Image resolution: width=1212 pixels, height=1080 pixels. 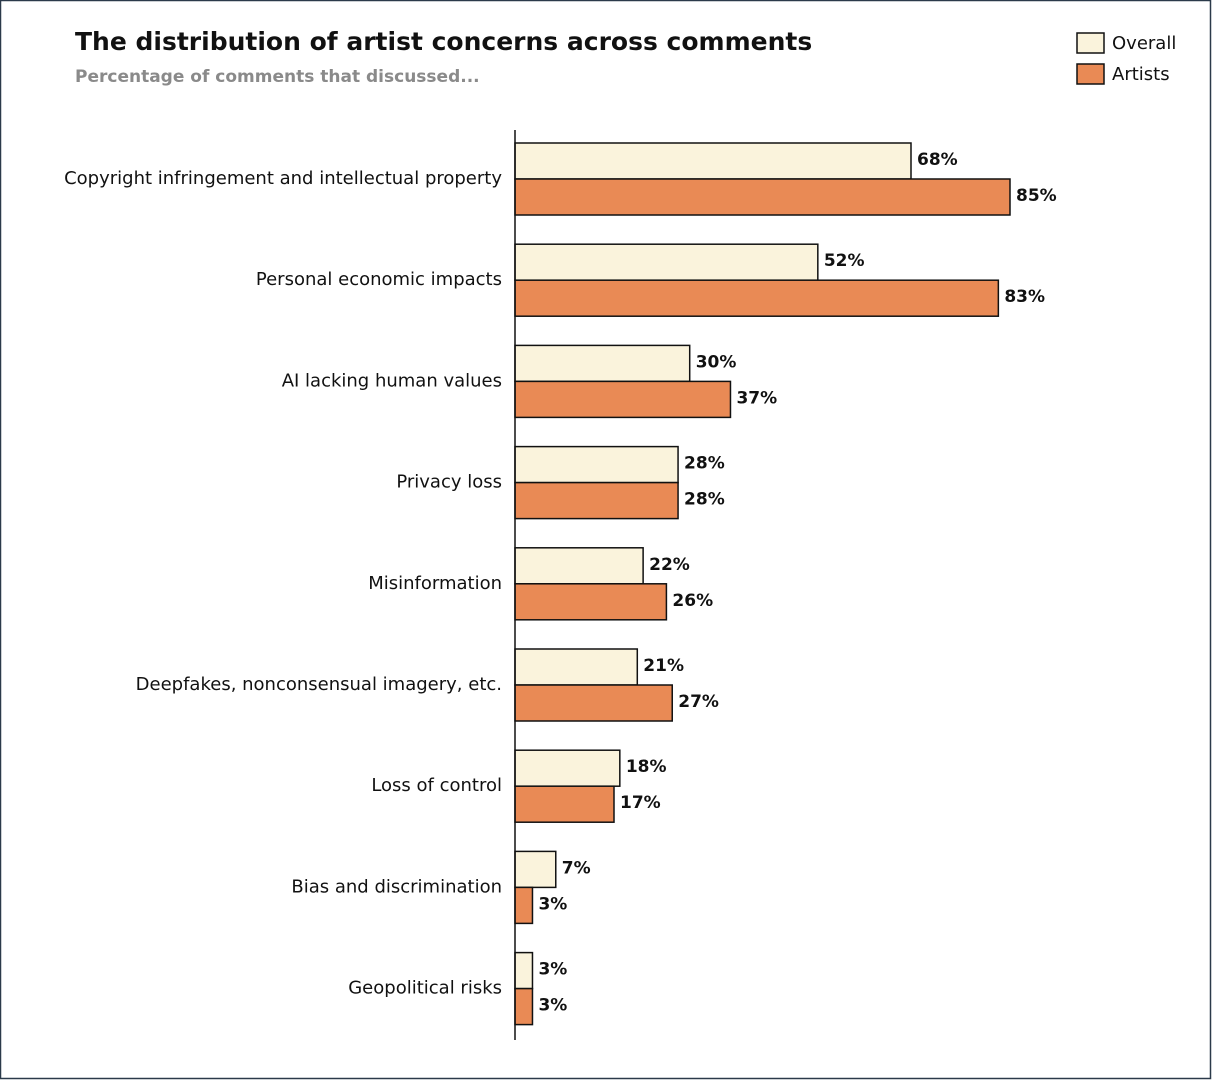 What do you see at coordinates (425, 988) in the screenshot?
I see `y-tick-label: Geopolitical risks` at bounding box center [425, 988].